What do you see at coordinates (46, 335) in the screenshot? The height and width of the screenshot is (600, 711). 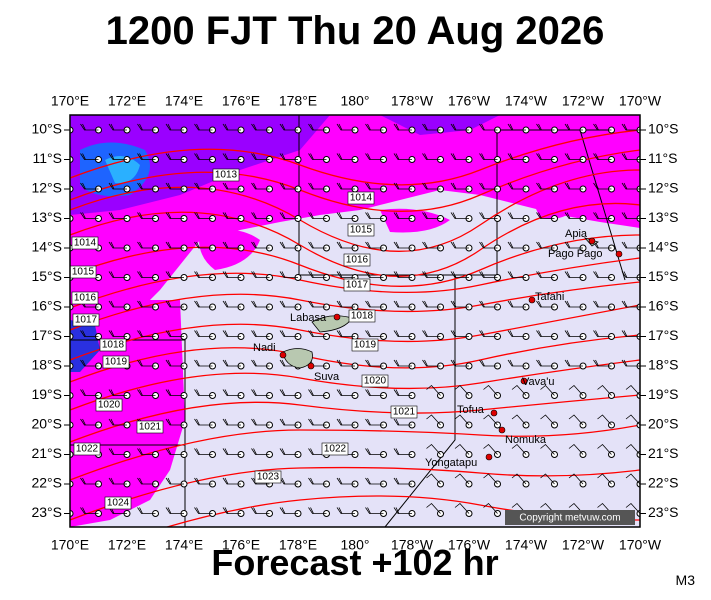 I see `lat-label-left: 17°S` at bounding box center [46, 335].